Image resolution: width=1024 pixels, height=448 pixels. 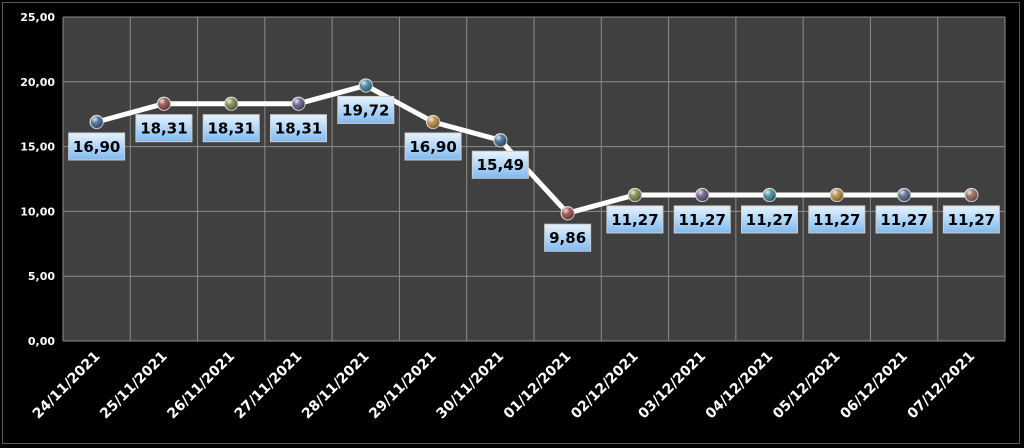 What do you see at coordinates (269, 386) in the screenshot?
I see `x-tick-label: 27/11/2021` at bounding box center [269, 386].